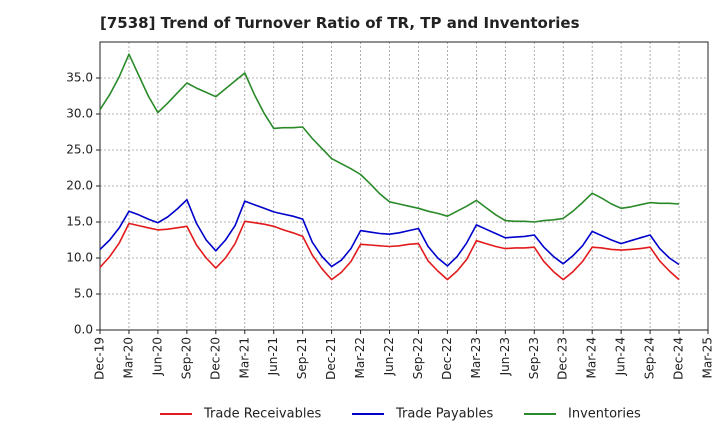 Image resolution: width=720 pixels, height=444 pixels. What do you see at coordinates (79, 258) in the screenshot?
I see `y-tick-label: 10.0` at bounding box center [79, 258].